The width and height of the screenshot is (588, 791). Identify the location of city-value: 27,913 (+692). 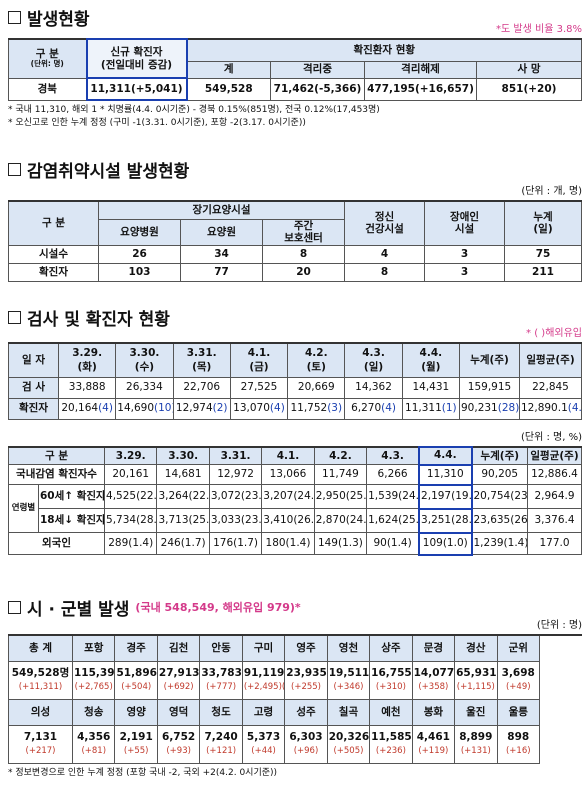
(178, 680).